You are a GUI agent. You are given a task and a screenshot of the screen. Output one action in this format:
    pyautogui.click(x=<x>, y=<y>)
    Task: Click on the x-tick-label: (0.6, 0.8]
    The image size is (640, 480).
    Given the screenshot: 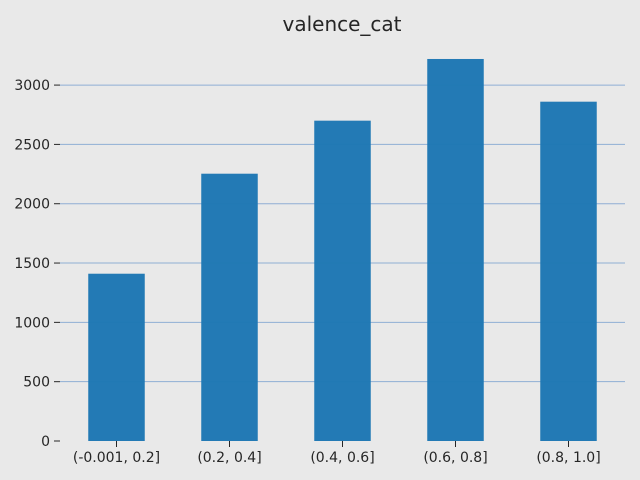 What is the action you would take?
    pyautogui.click(x=455, y=458)
    